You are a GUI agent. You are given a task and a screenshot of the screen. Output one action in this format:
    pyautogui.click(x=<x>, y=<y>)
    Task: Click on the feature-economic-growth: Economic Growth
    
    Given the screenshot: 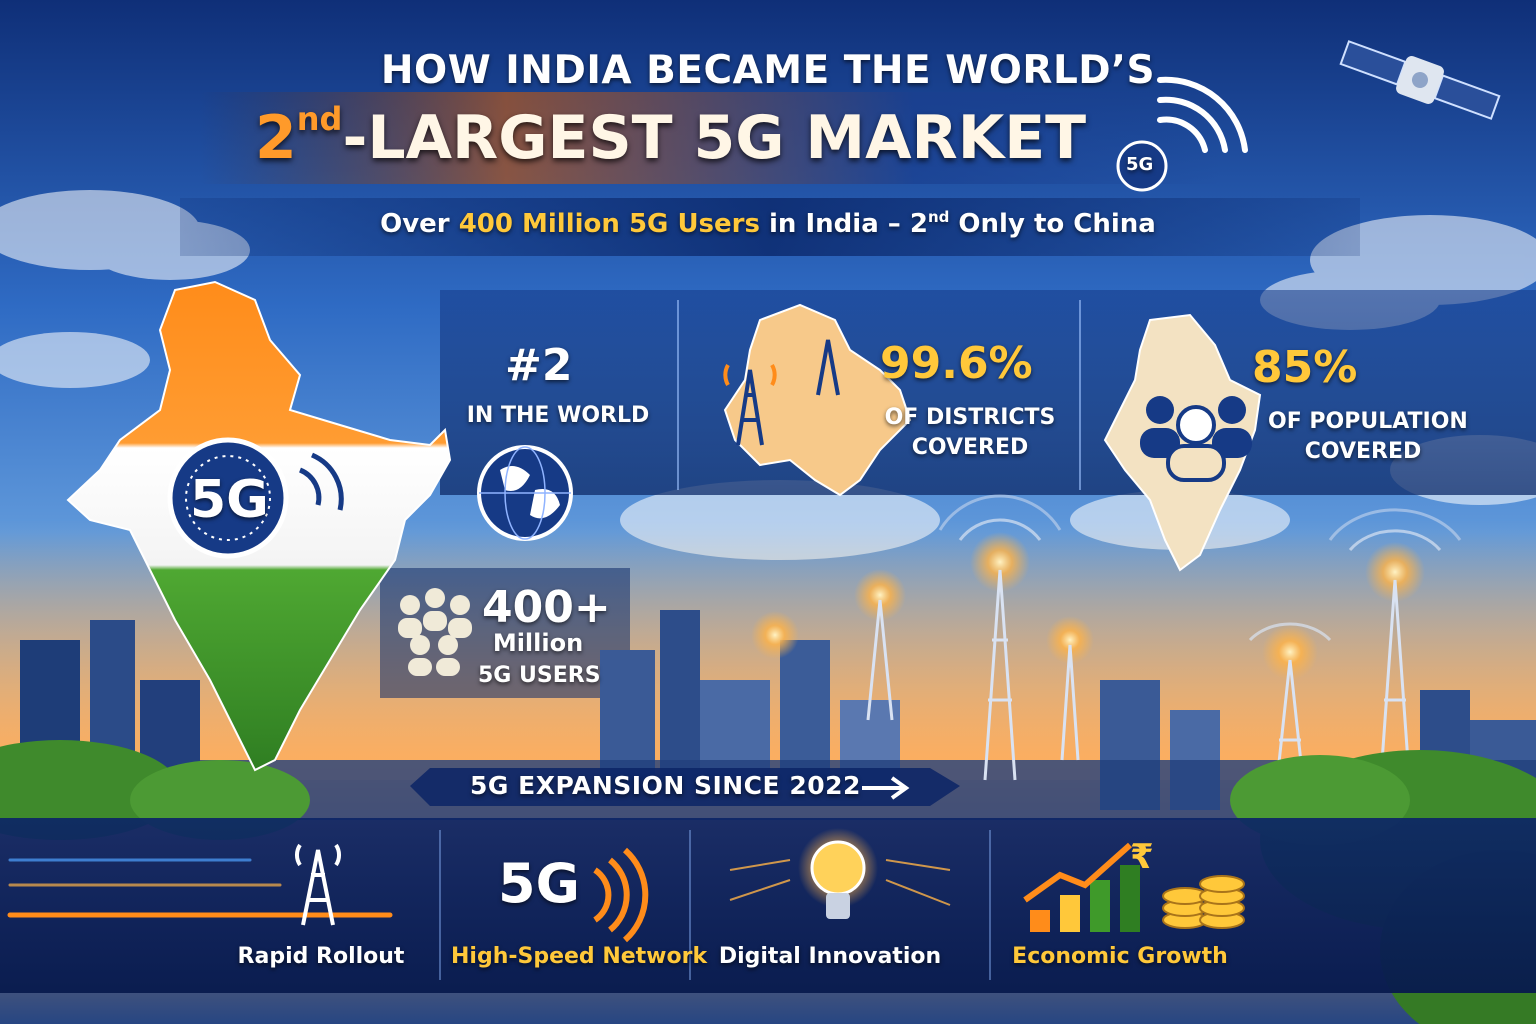 What is the action you would take?
    pyautogui.click(x=1120, y=956)
    